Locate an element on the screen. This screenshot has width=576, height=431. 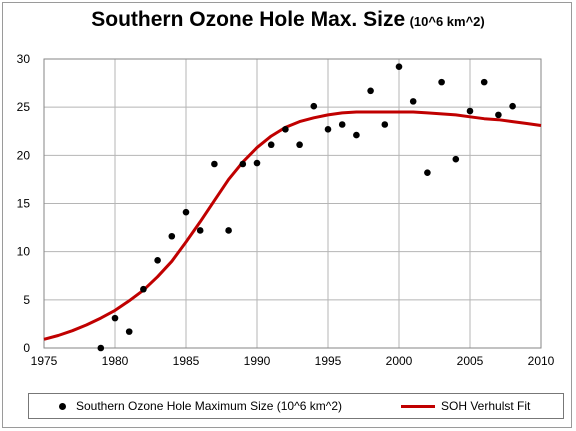
y-tick-label: 25 is located at coordinates (24, 107).